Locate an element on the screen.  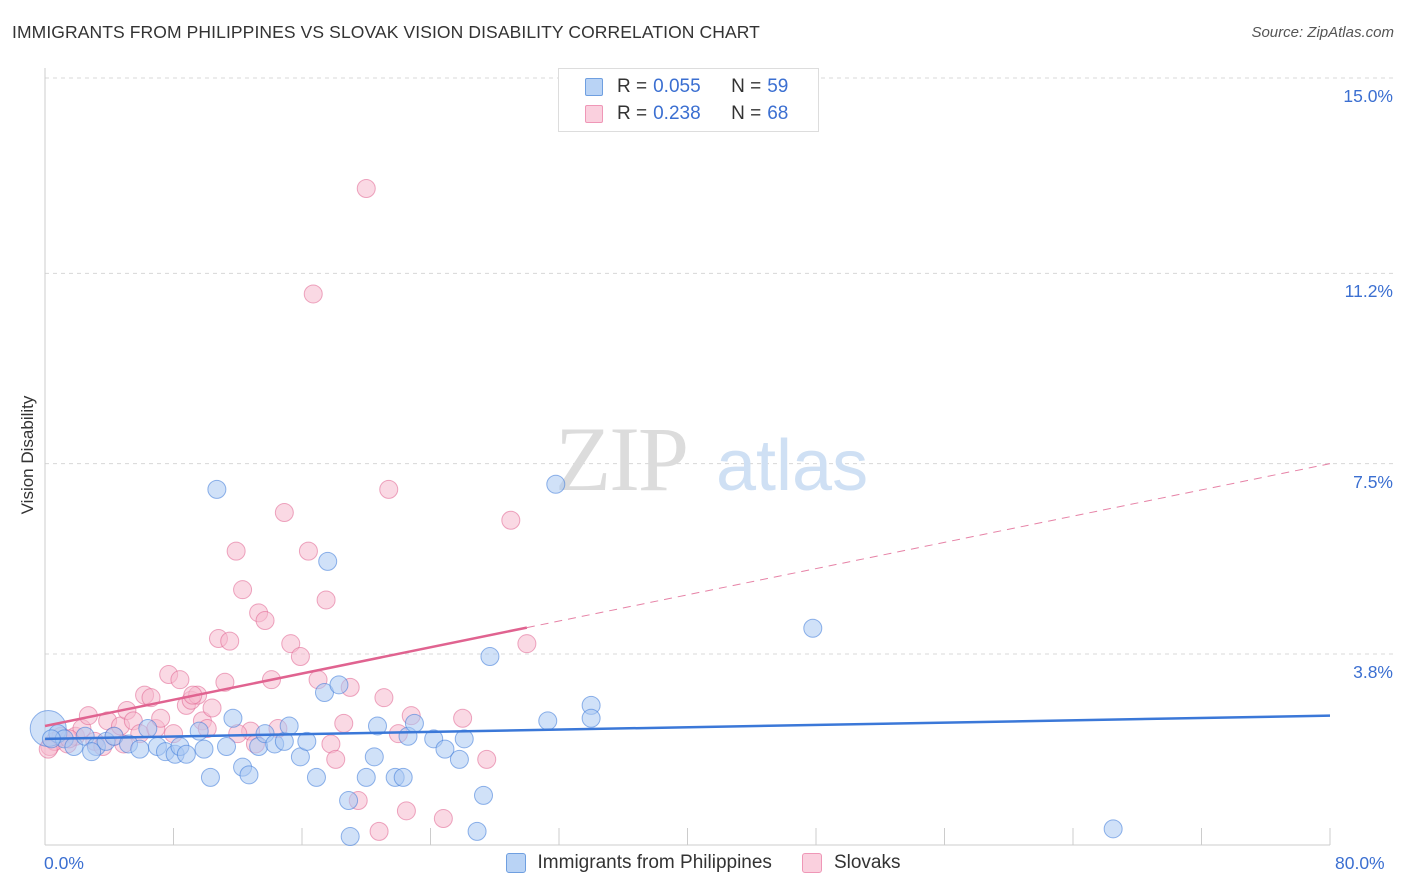
slovaks-trend-extension is located at coordinates (928, 546).